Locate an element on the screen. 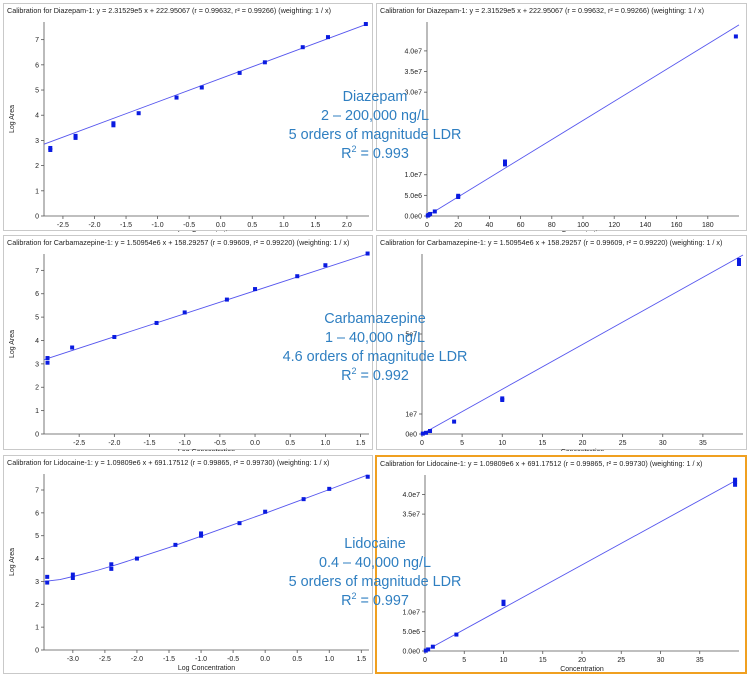  x-tick-label: 0 is located at coordinates (427, 225).